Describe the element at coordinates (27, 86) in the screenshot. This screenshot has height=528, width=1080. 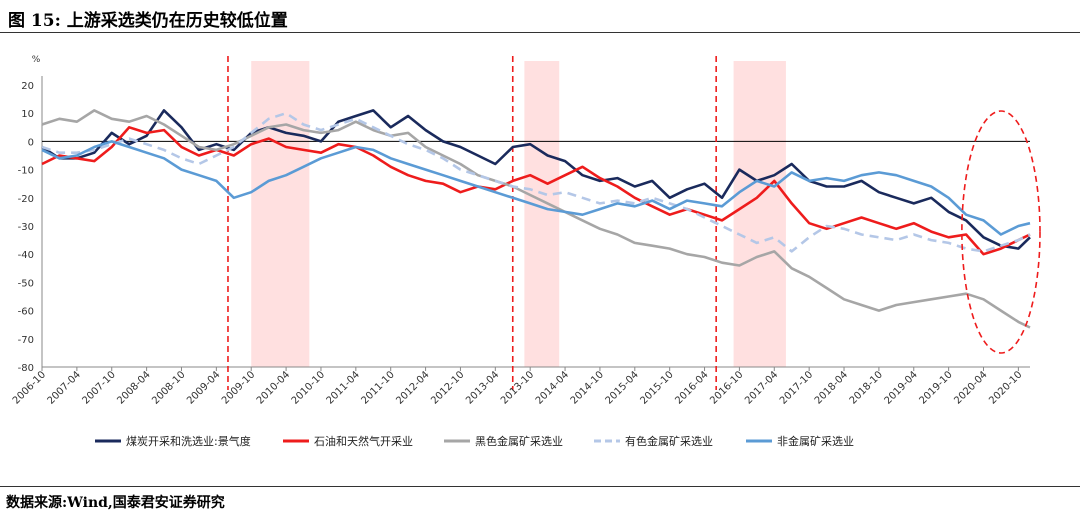
I see `y-tick-label: 20` at that location.